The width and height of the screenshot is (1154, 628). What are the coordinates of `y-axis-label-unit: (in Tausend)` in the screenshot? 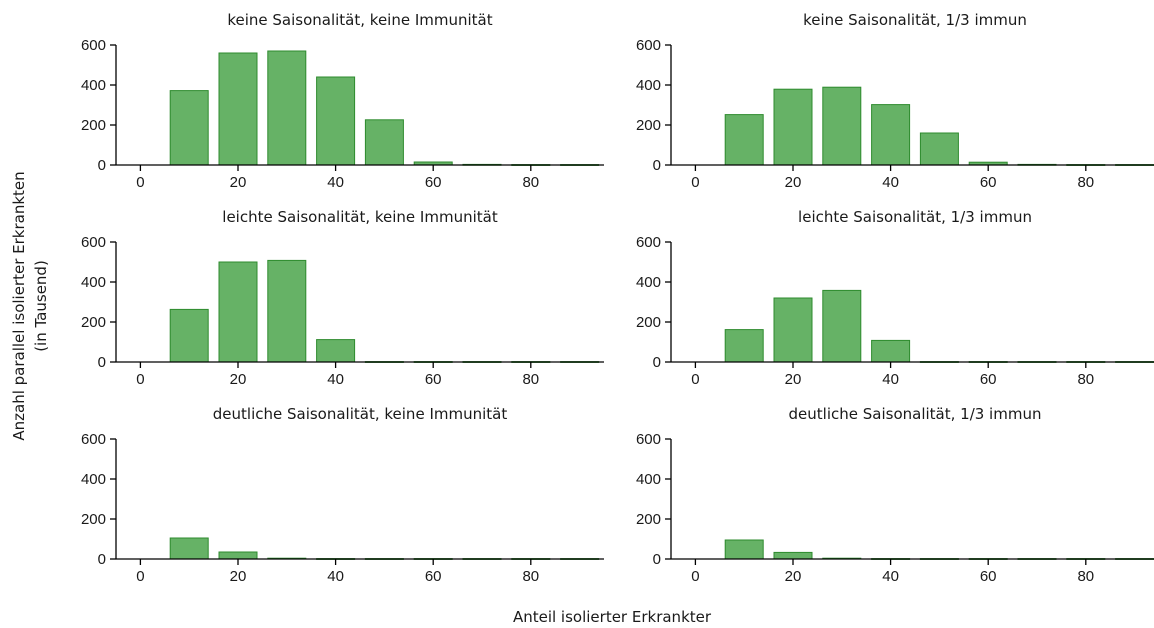 It's located at (41, 306).